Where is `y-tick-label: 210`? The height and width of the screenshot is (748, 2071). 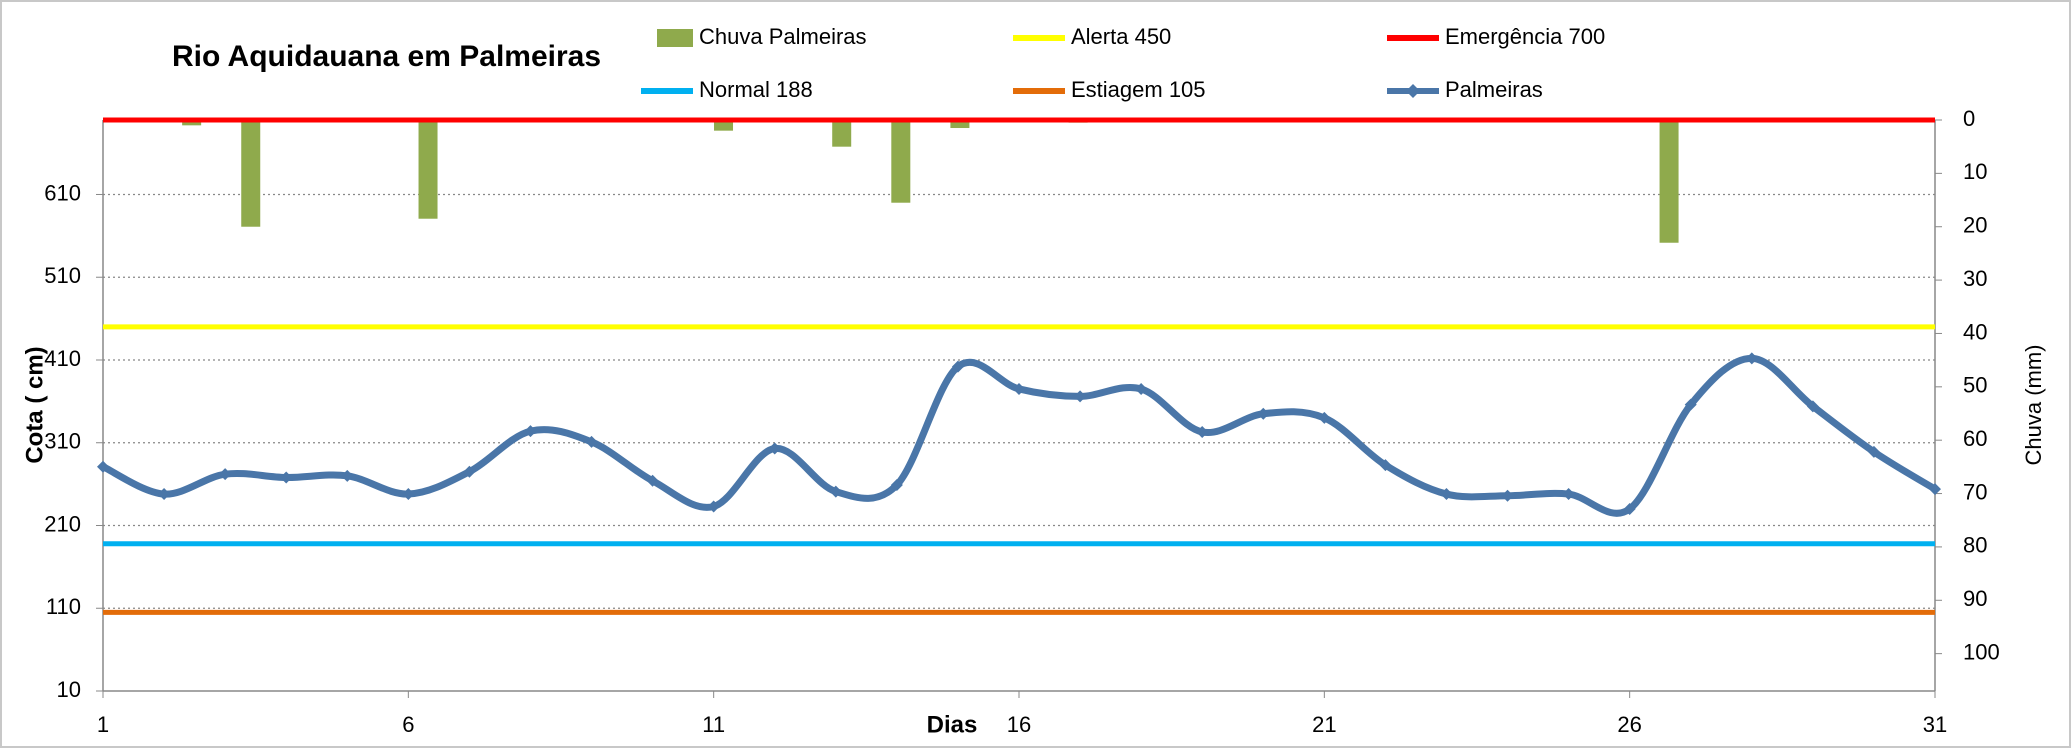
y-tick-label: 210 is located at coordinates (62, 523).